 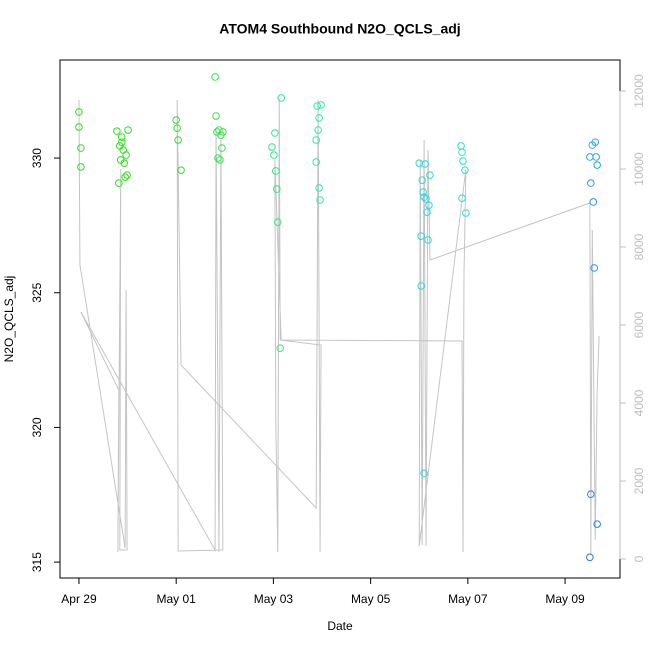 I want to click on y-tick-label: 315, so click(x=37, y=562).